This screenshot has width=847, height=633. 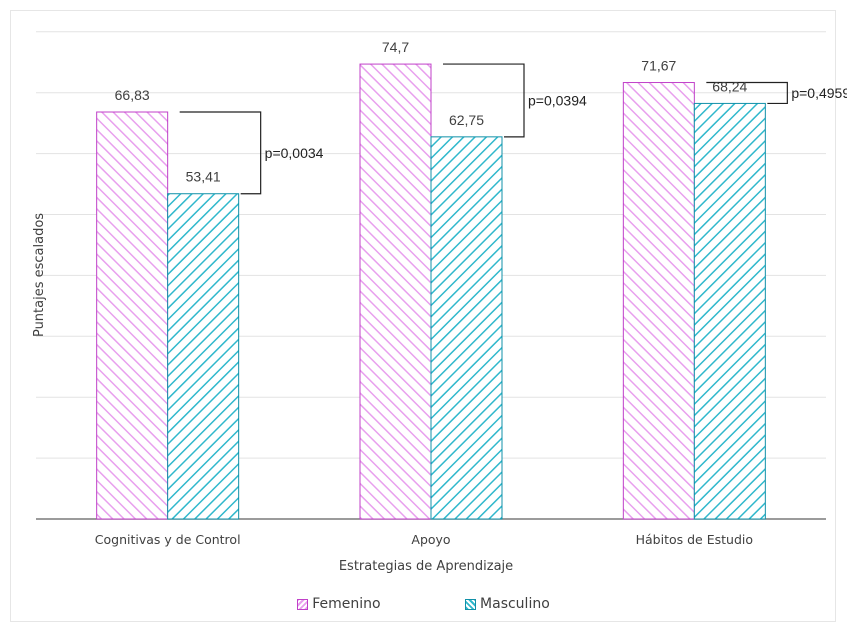 What do you see at coordinates (658, 66) in the screenshot?
I see `data-label: 71,67` at bounding box center [658, 66].